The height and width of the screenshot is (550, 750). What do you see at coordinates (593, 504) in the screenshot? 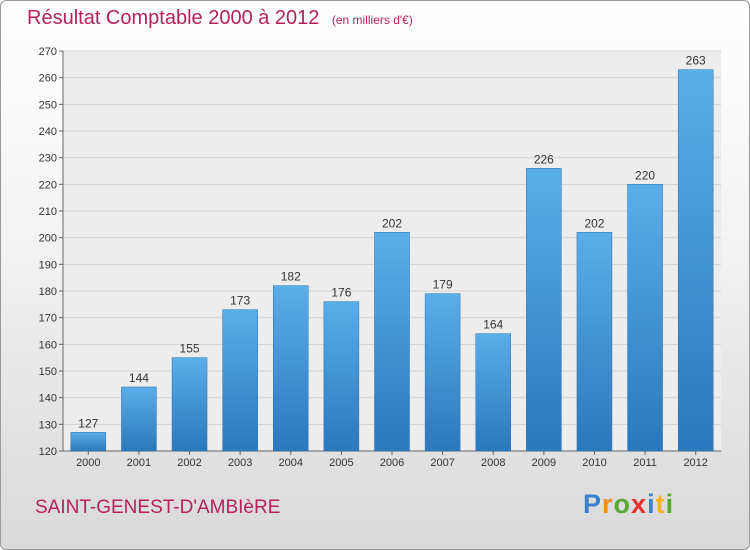
I see `logo-letter: P` at bounding box center [593, 504].